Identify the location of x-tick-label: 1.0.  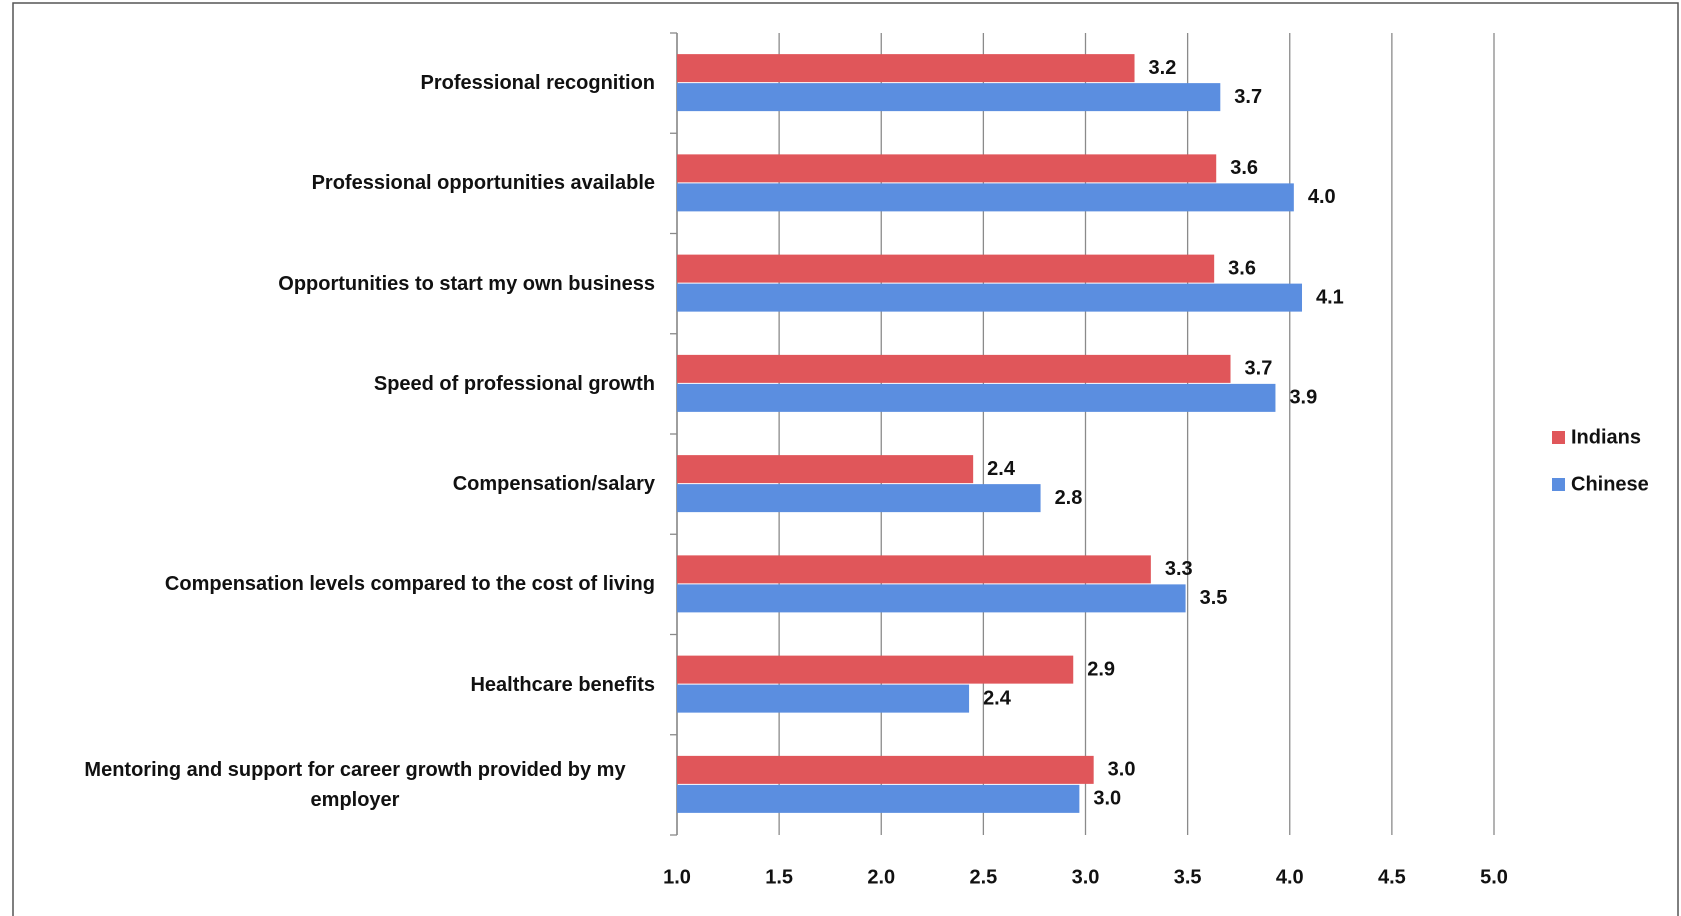
(677, 877).